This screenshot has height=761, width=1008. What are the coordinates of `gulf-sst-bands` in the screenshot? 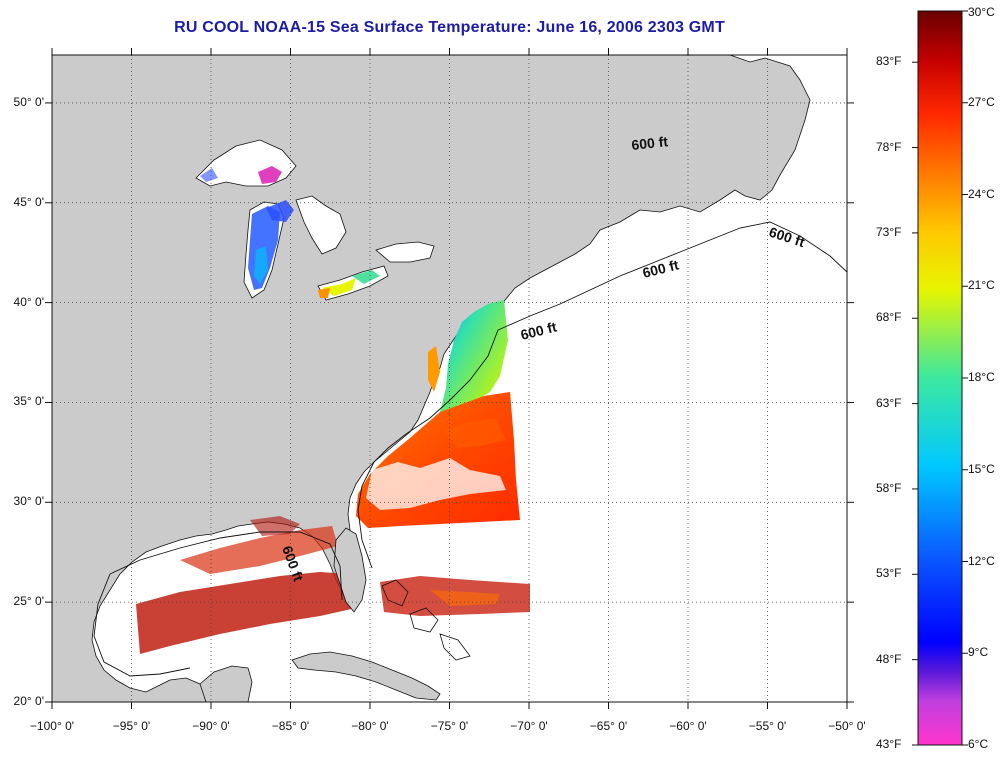 It's located at (333, 585).